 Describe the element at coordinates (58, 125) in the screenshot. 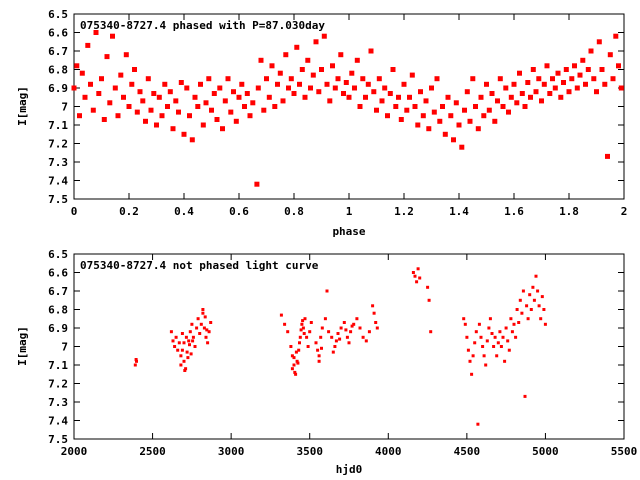

I see `phased-y-tick-label: 7.1` at that location.